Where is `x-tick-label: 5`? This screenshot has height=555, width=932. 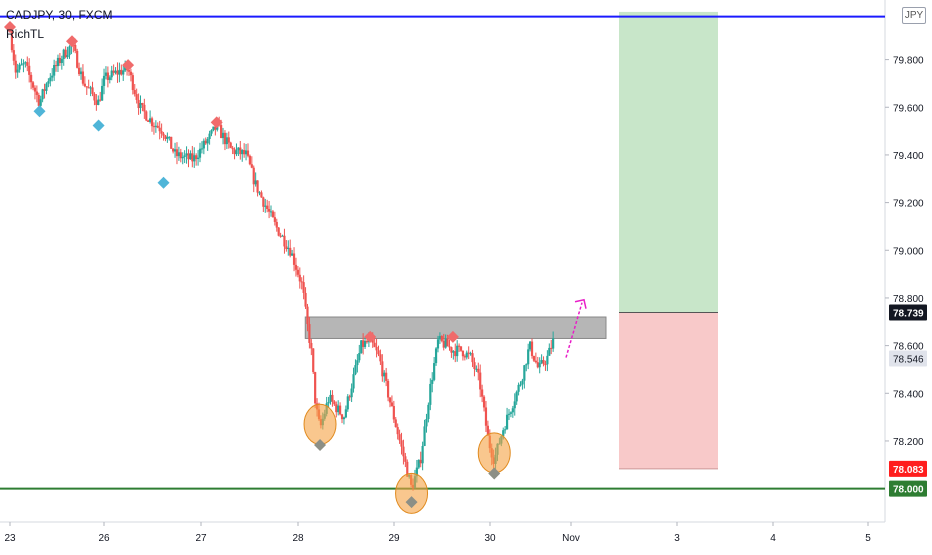 x-tick-label: 5 is located at coordinates (868, 538).